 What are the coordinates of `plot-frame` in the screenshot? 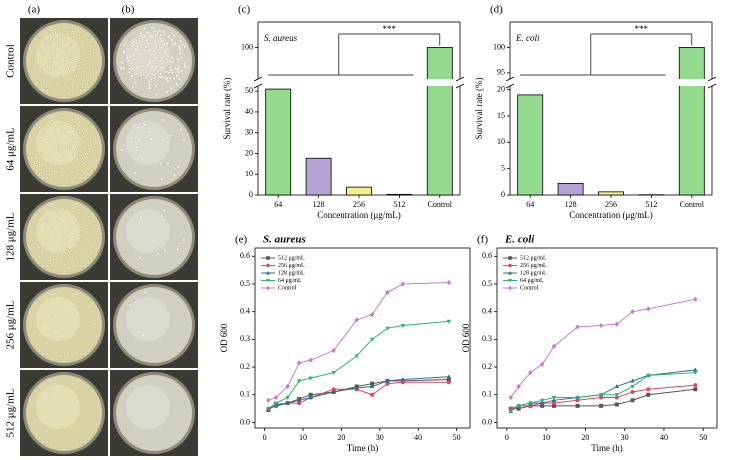 It's located at (362, 338).